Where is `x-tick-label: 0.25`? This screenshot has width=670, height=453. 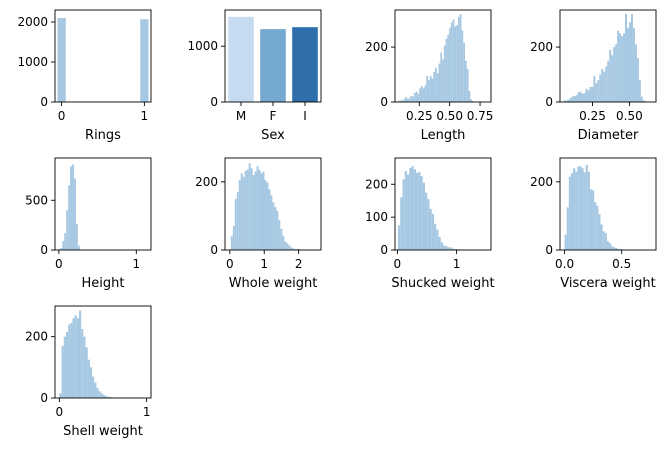
x-tick-label: 0.25 is located at coordinates (419, 116).